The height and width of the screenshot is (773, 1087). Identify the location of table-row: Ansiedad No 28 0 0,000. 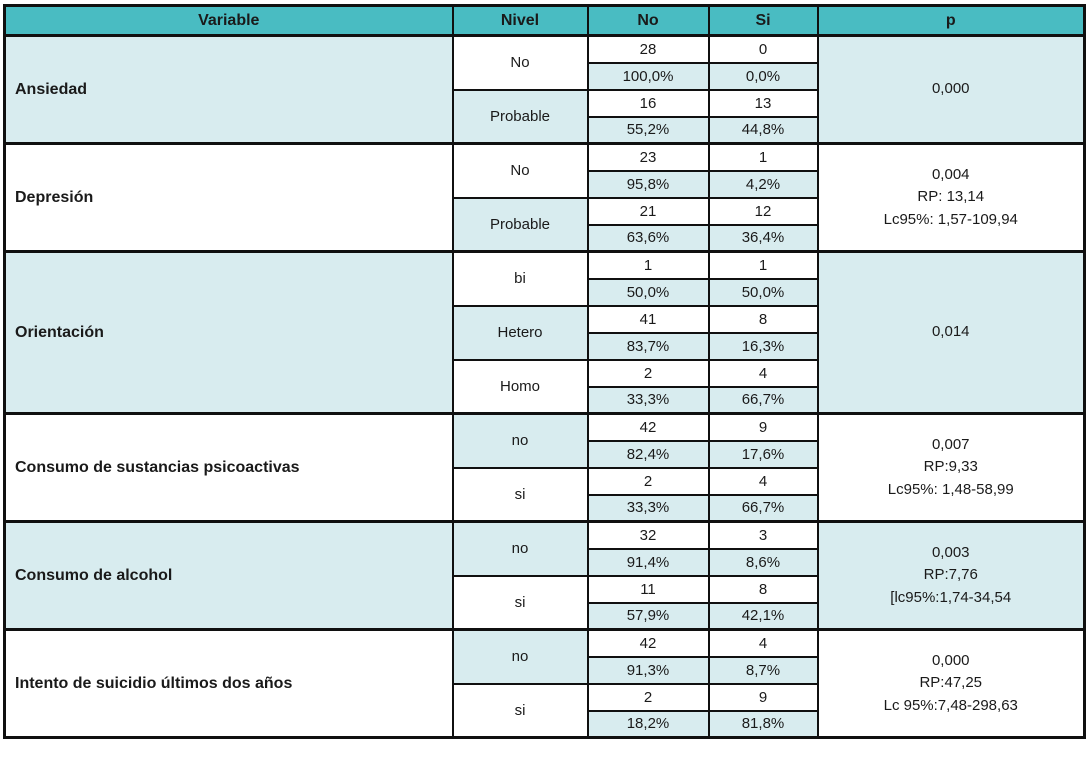
(544, 89).